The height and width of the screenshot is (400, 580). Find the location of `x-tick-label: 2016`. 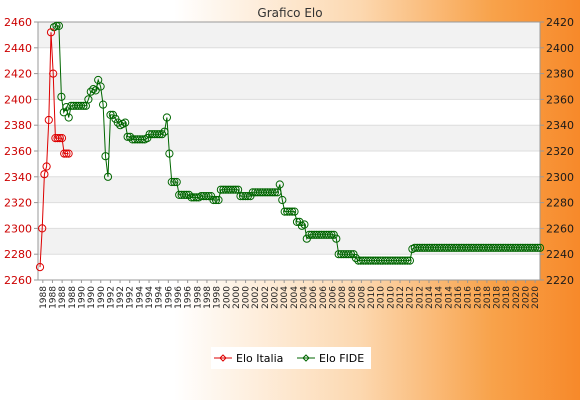

x-tick-label: 2016 is located at coordinates (478, 297).